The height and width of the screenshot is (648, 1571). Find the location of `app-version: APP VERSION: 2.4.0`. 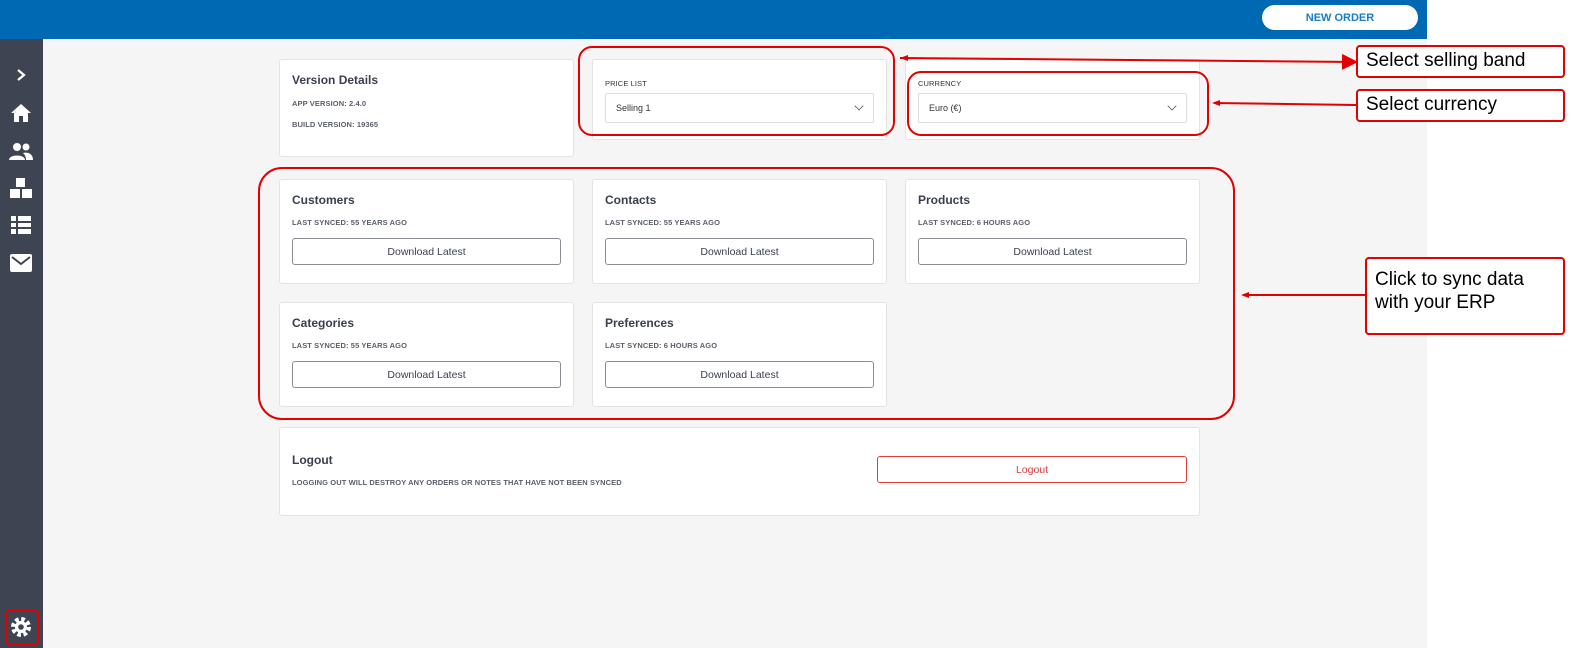

app-version: APP VERSION: 2.4.0 is located at coordinates (329, 103).